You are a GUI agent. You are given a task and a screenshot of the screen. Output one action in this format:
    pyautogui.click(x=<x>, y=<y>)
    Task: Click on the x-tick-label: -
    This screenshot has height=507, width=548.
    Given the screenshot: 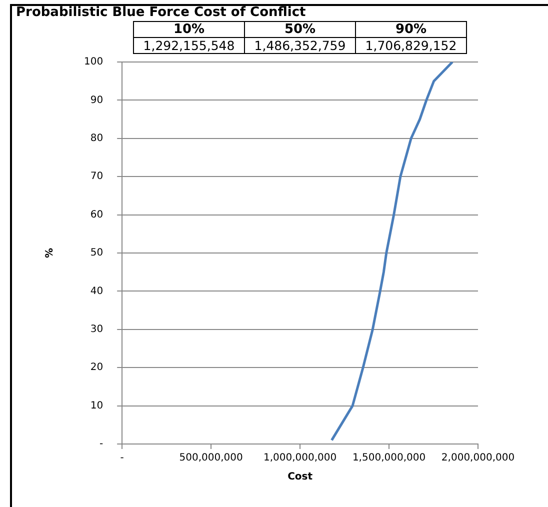 What is the action you would take?
    pyautogui.click(x=122, y=458)
    